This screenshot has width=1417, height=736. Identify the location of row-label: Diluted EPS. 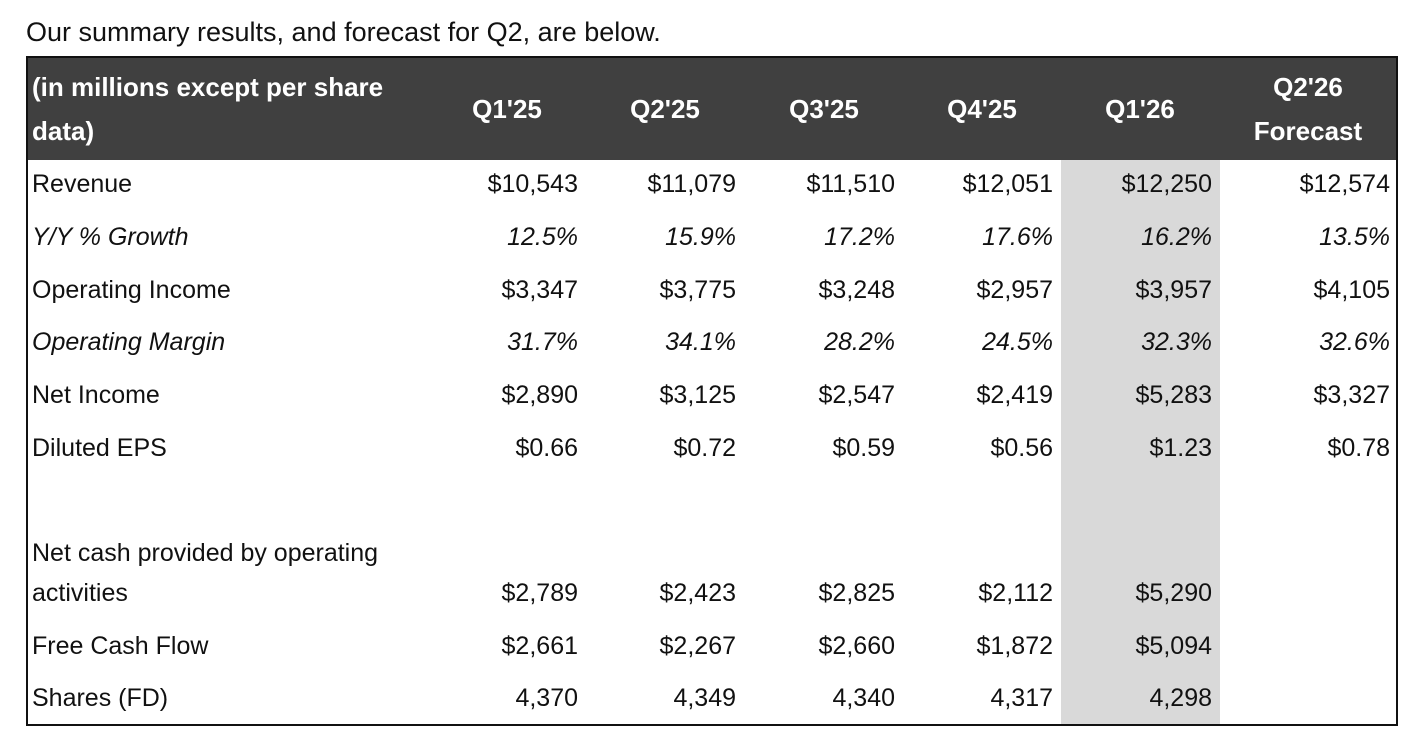
(99, 448).